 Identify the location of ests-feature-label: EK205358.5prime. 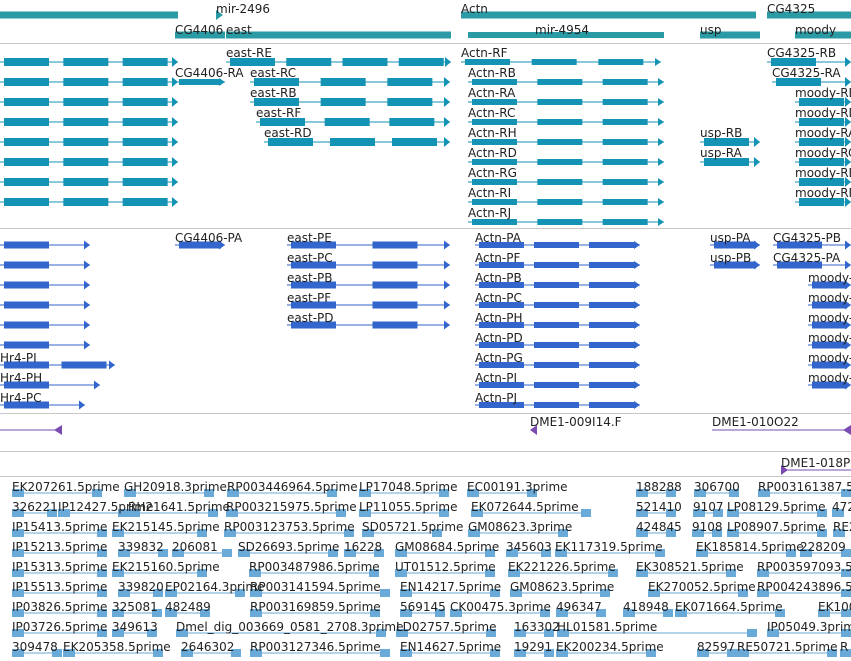
(117, 647).